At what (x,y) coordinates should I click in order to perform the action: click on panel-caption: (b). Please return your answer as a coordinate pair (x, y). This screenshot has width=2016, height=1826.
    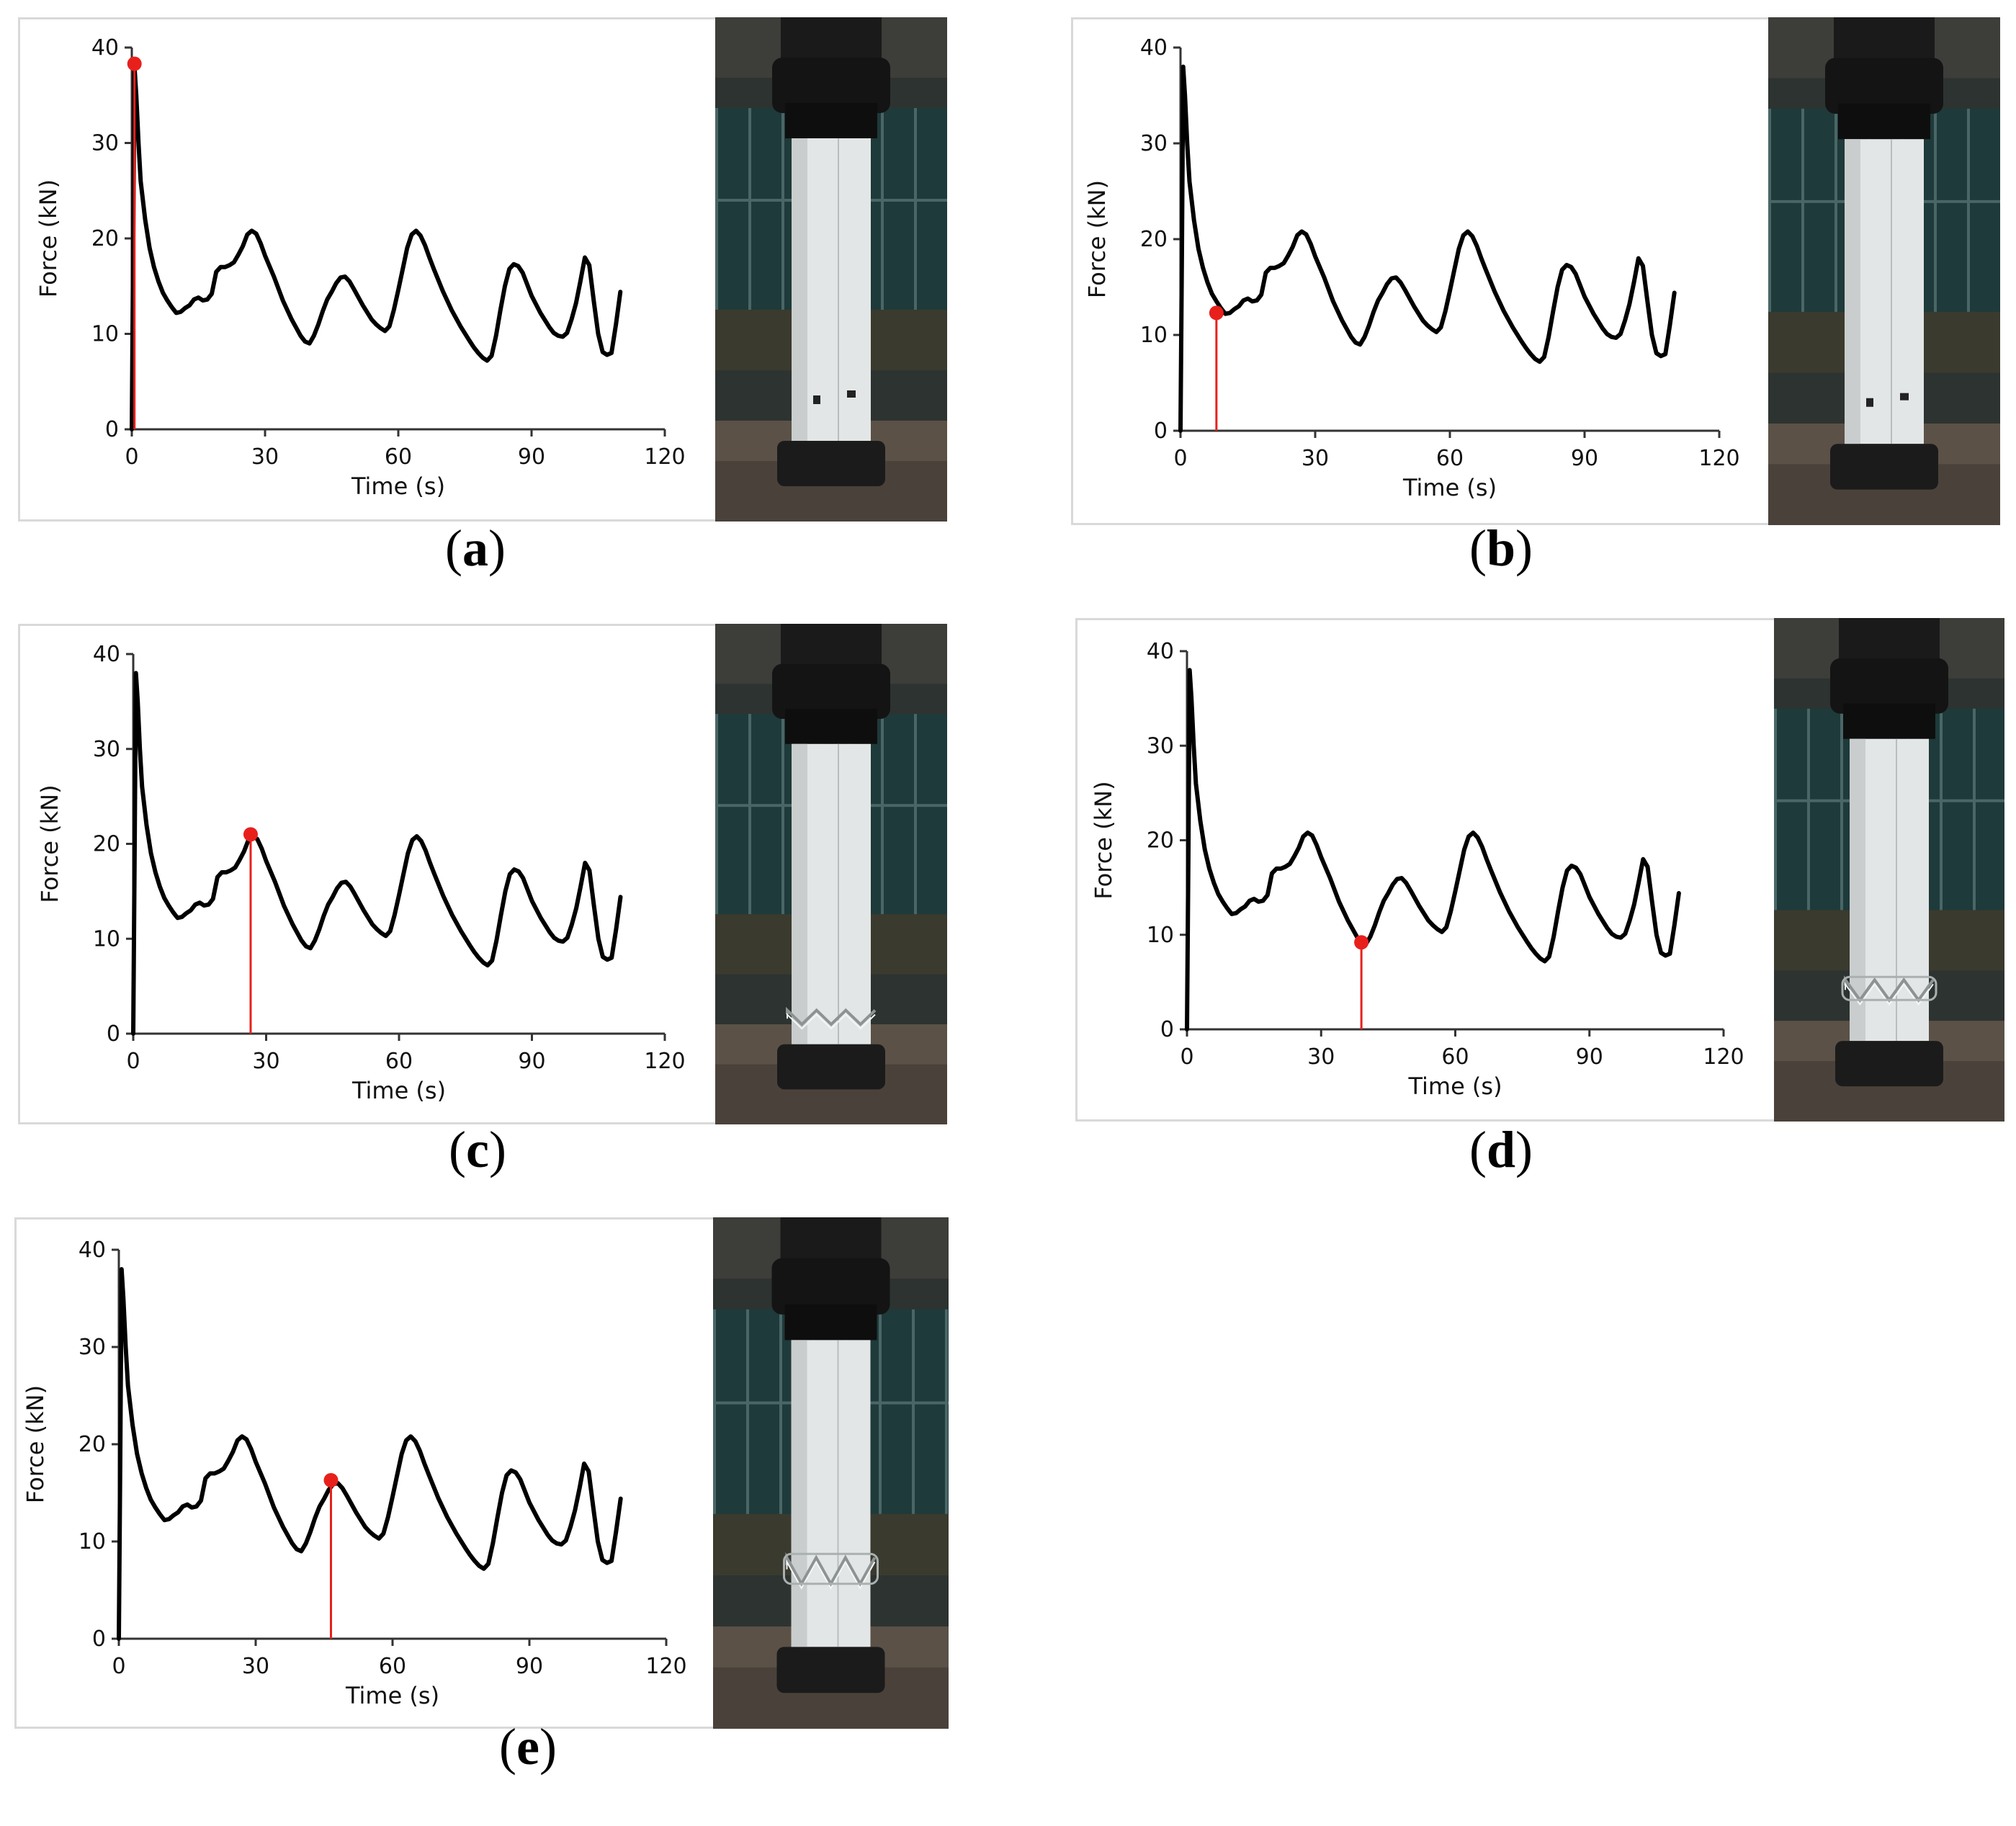
    Looking at the image, I should click on (1501, 548).